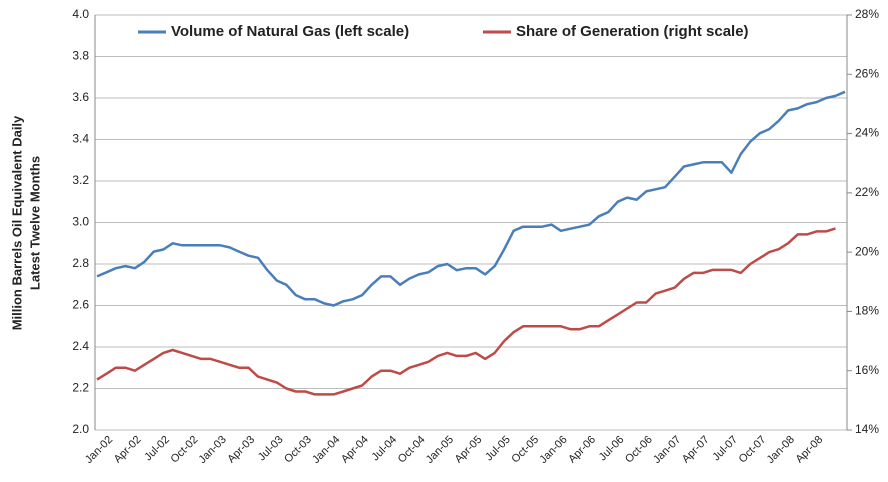 Image resolution: width=888 pixels, height=482 pixels. Describe the element at coordinates (16, 222) in the screenshot. I see `y-axis-label: Million Barrels Oil Equivalent Daily` at that location.